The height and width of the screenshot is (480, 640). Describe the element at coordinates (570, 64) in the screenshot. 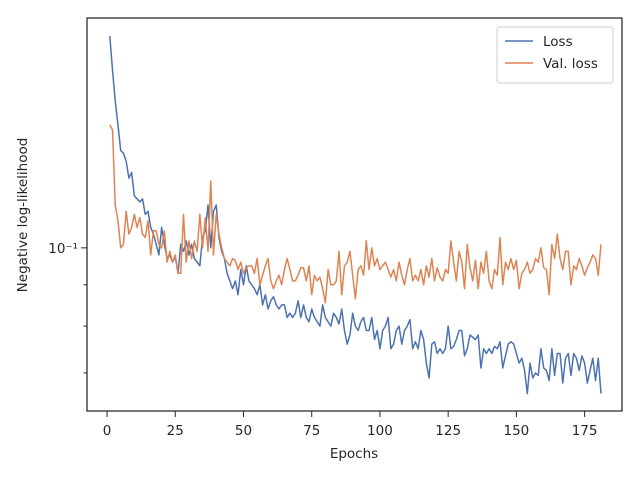

I see `legend-label: Val. loss` at that location.